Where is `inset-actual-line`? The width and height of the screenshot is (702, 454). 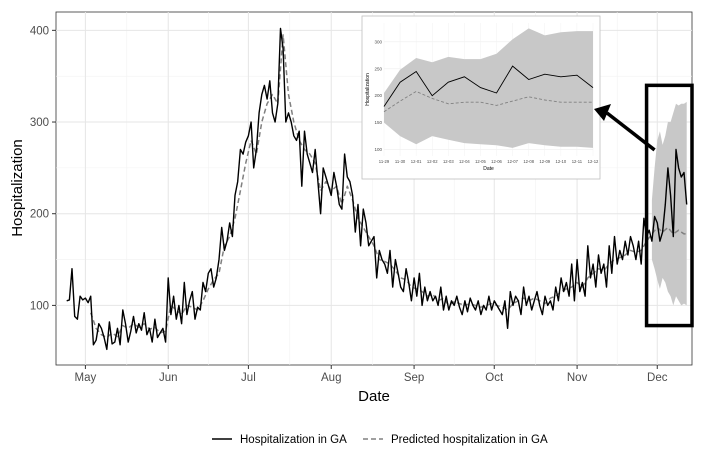
inset-actual-line is located at coordinates (488, 86).